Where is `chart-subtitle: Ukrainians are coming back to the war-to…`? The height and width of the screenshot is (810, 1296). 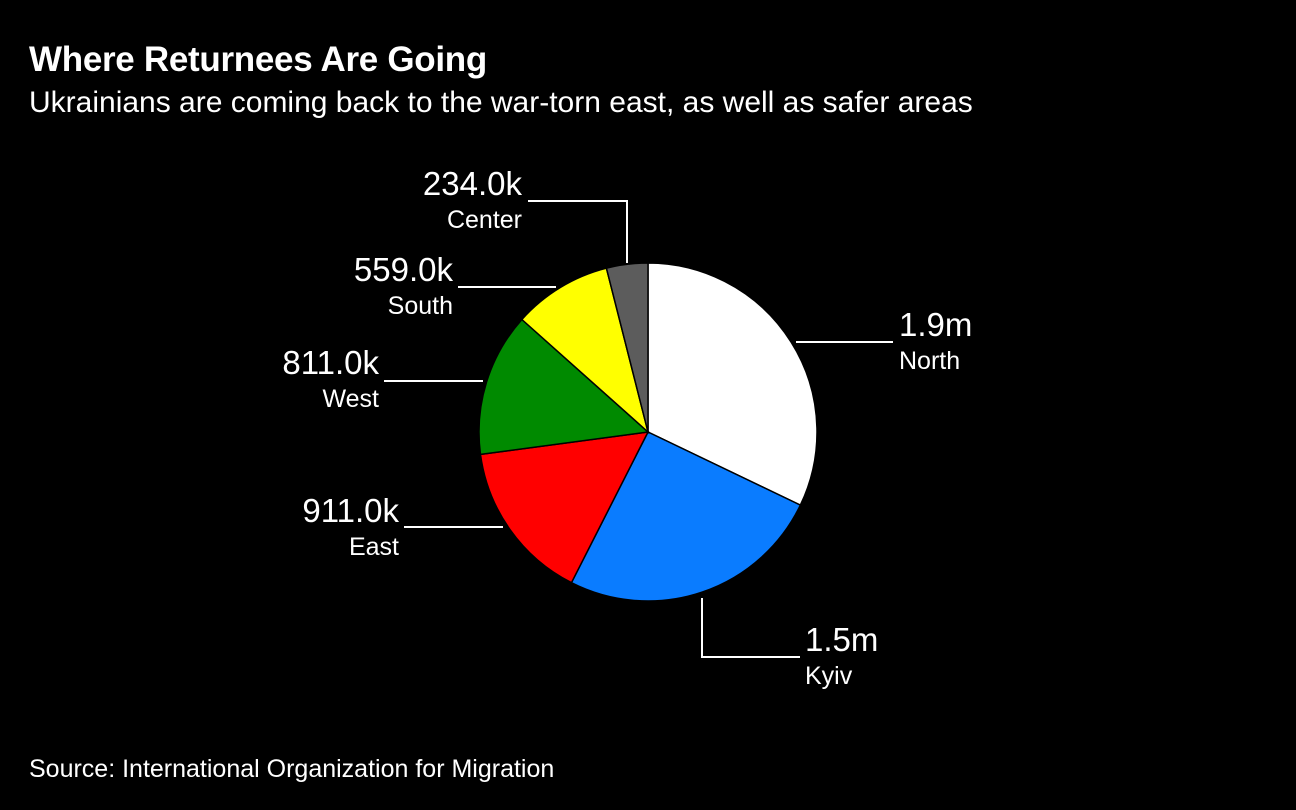 chart-subtitle: Ukrainians are coming back to the war-to… is located at coordinates (501, 102).